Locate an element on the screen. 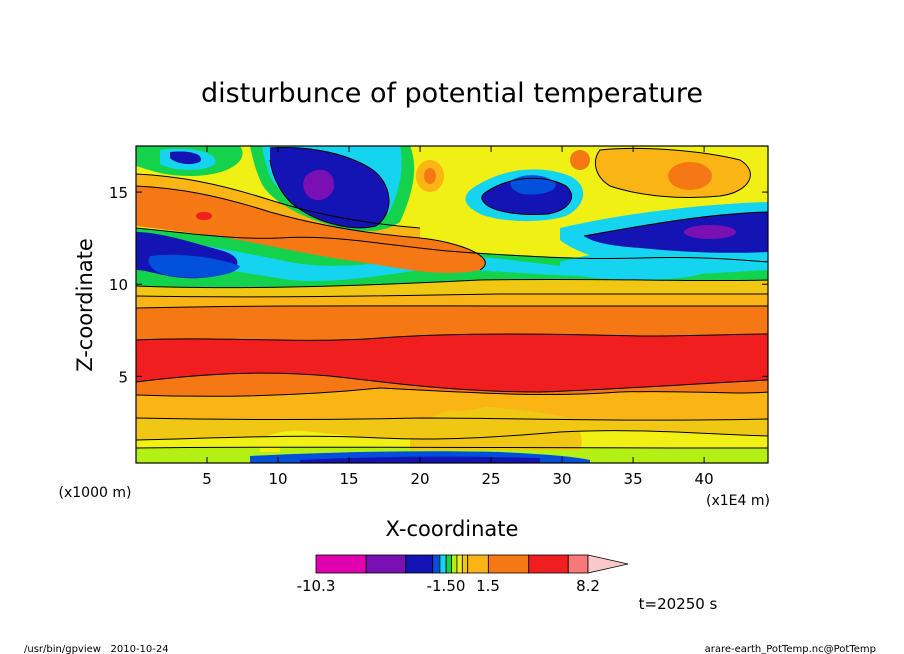  x-tick-label: 5 is located at coordinates (207, 479).